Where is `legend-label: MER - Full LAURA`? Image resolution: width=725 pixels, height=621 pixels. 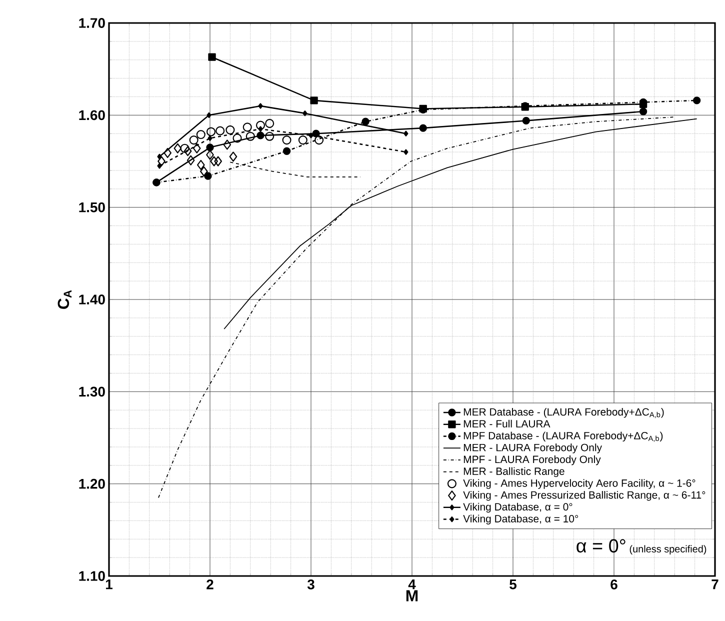 legend-label: MER - Full LAURA is located at coordinates (507, 424).